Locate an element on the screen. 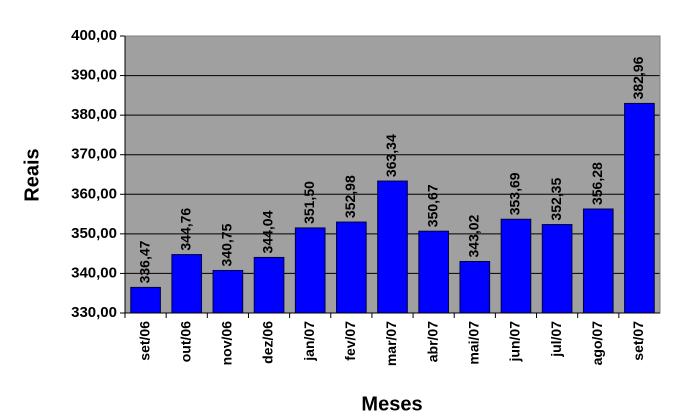  y-tick-label: 390,00 is located at coordinates (94, 75).